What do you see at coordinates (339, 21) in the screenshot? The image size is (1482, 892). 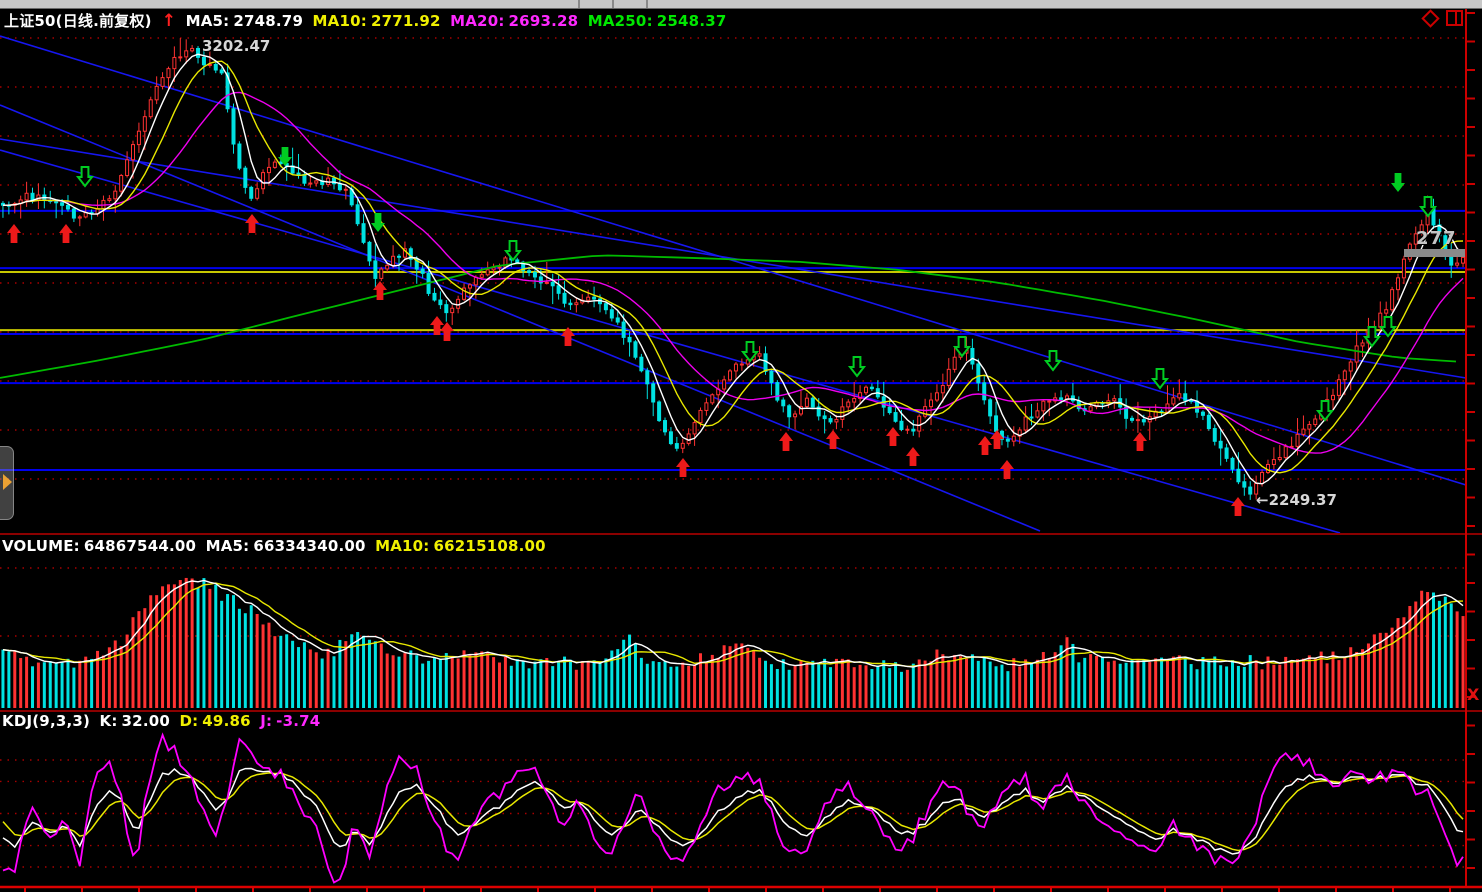 I see `ma10-label: MA10:` at bounding box center [339, 21].